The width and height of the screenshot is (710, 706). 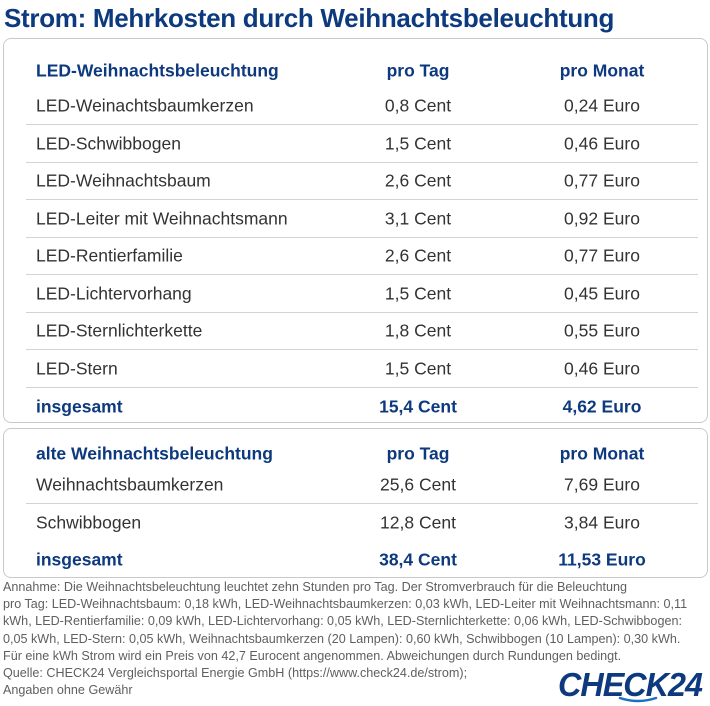 I want to click on row-per-month: 0,92 Euro, so click(x=602, y=218).